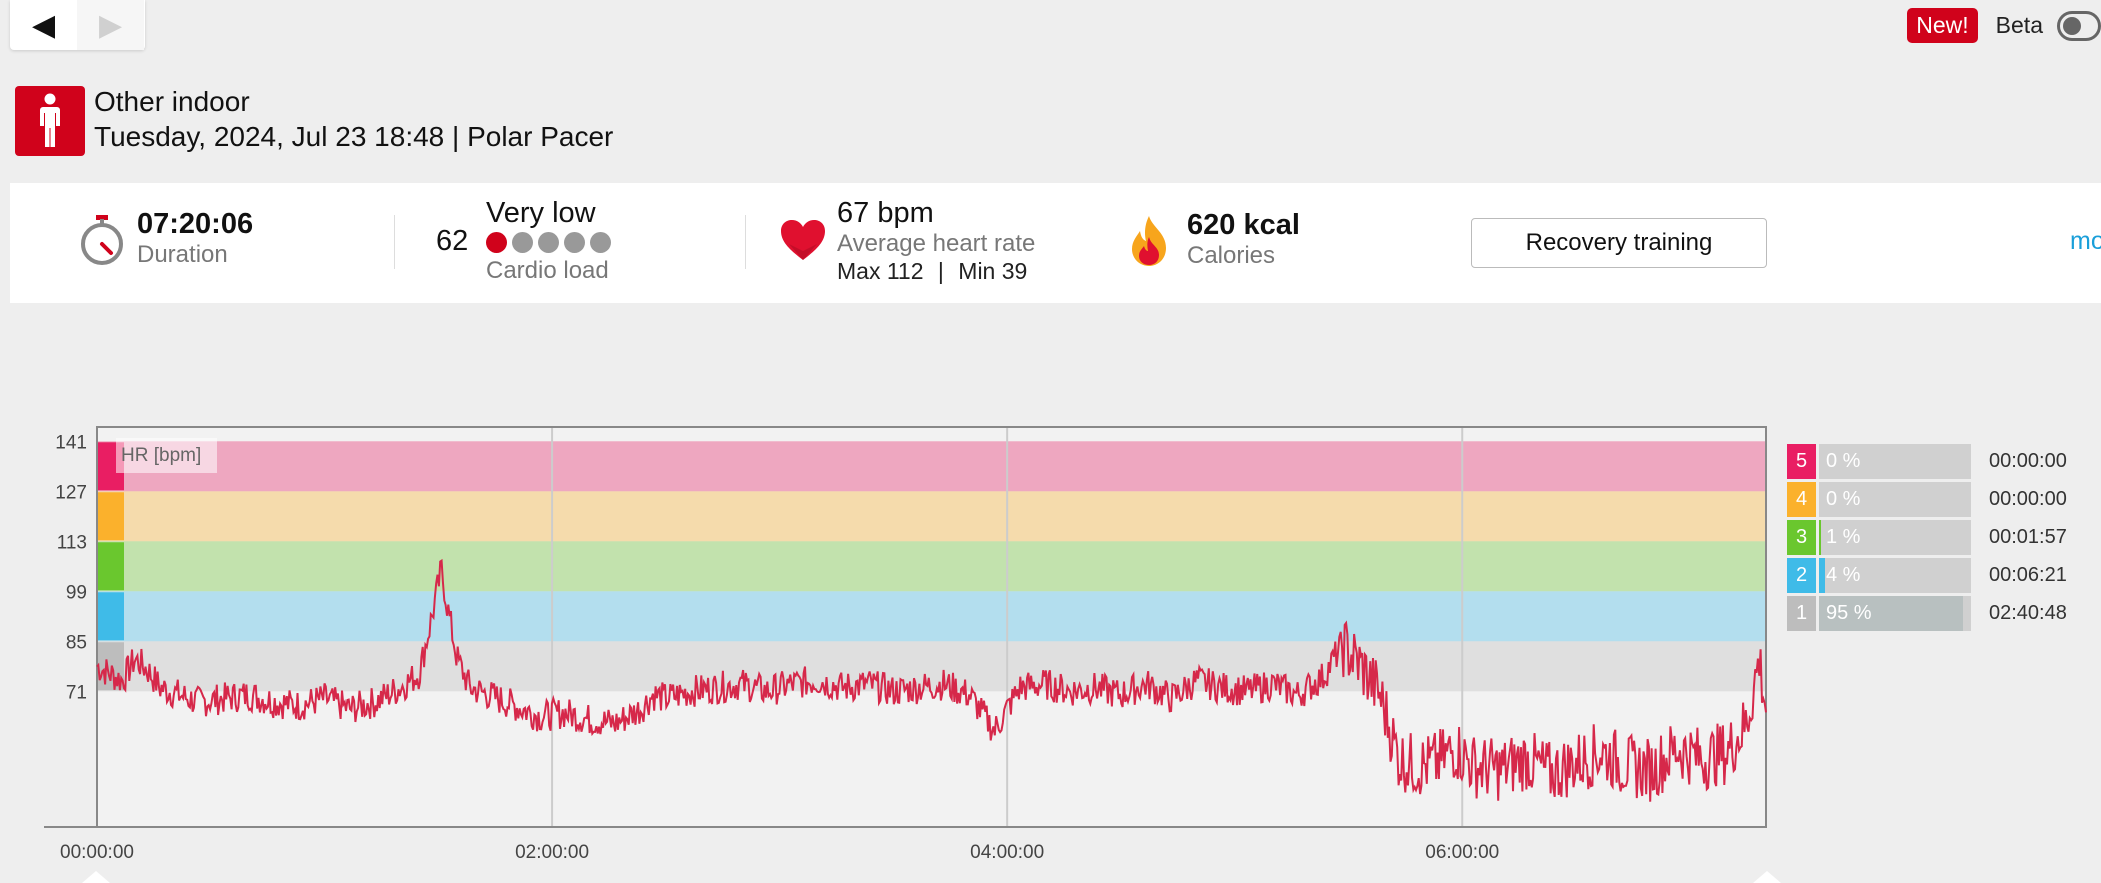 Image resolution: width=2101 pixels, height=883 pixels. Describe the element at coordinates (76, 692) in the screenshot. I see `y-tick-label: 71` at that location.